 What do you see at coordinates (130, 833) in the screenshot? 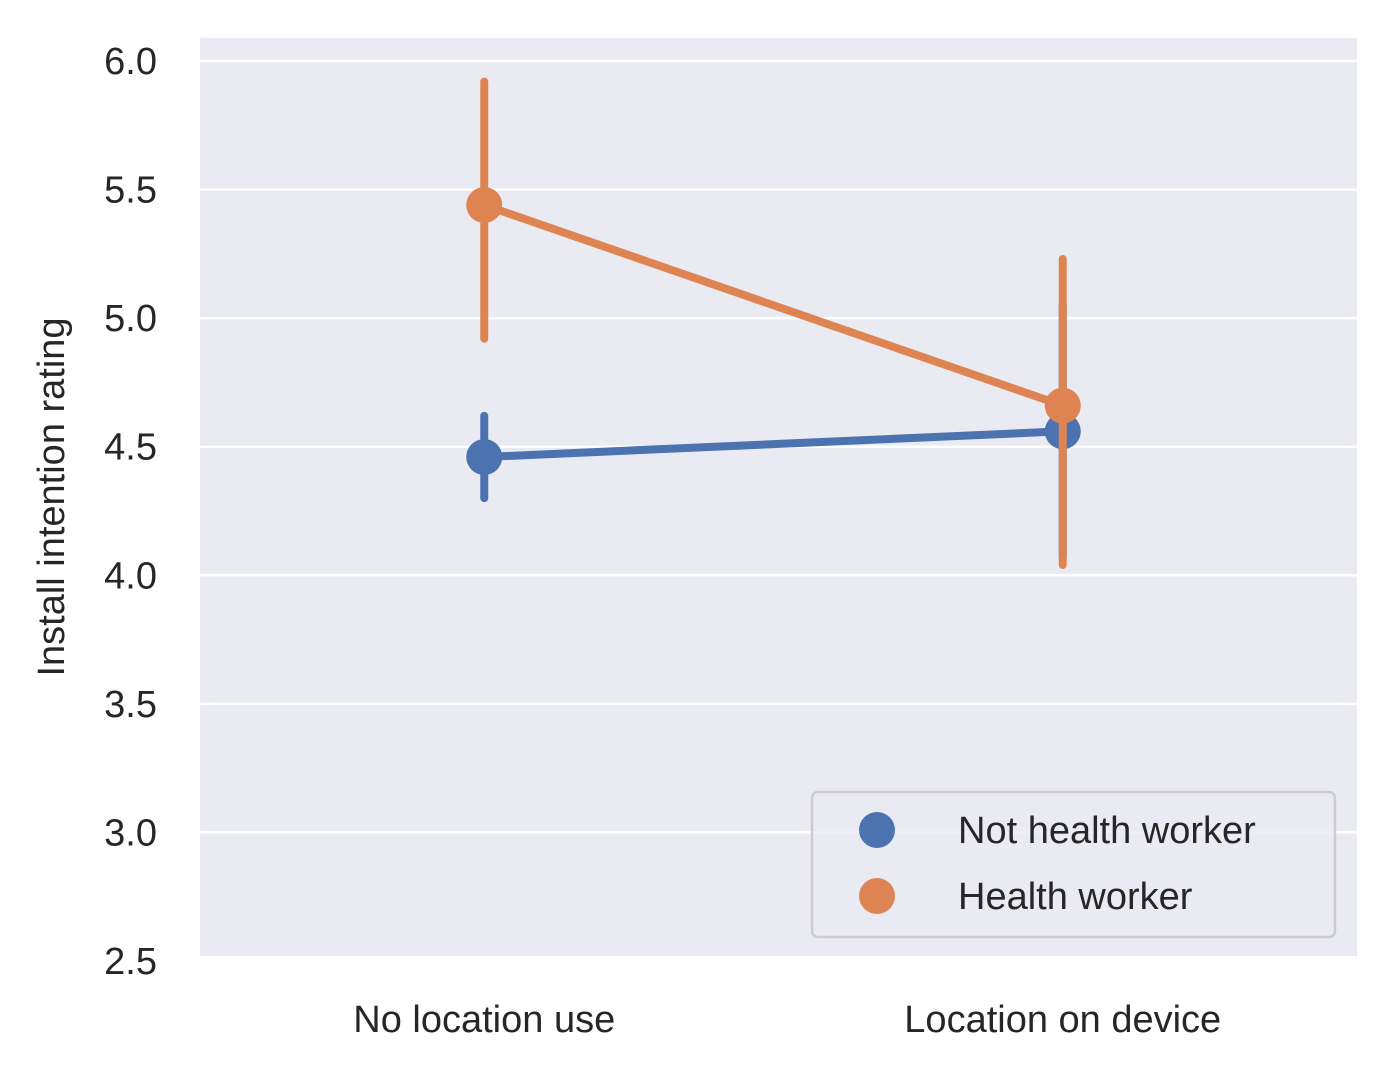
I see `y-tick-label: 3.0` at bounding box center [130, 833].